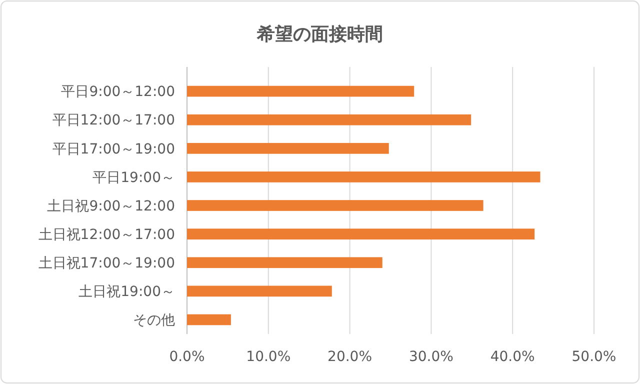  Describe the element at coordinates (113, 149) in the screenshot. I see `y-tick-label: 平日17:00～19:00` at that location.